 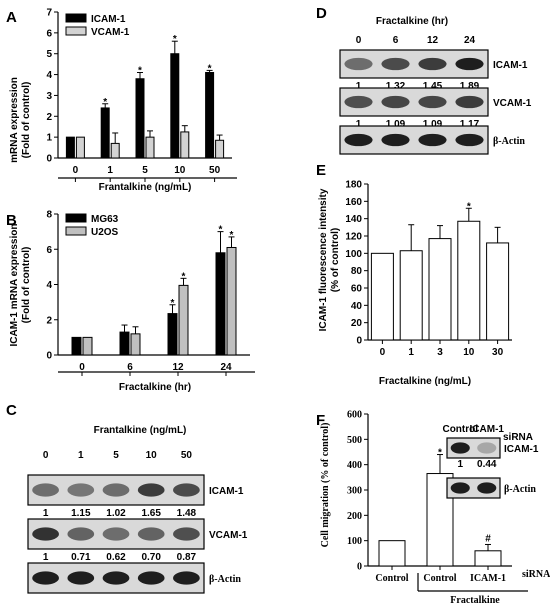 I want to click on panel-d-quant-value: 1.17, so click(x=470, y=124).